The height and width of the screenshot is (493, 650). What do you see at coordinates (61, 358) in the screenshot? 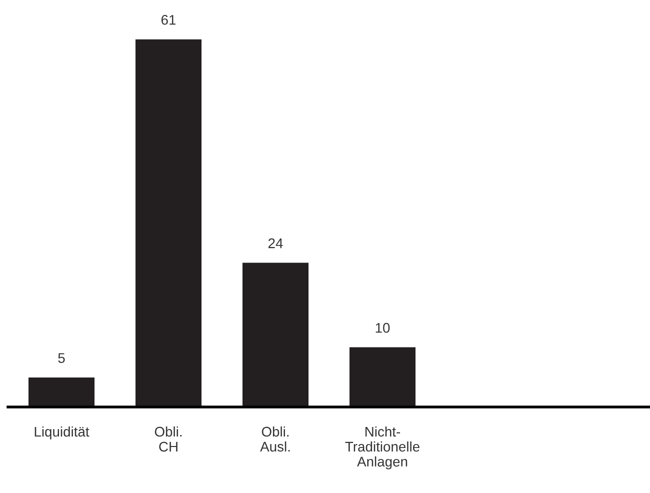
I see `data-label: 5` at bounding box center [61, 358].